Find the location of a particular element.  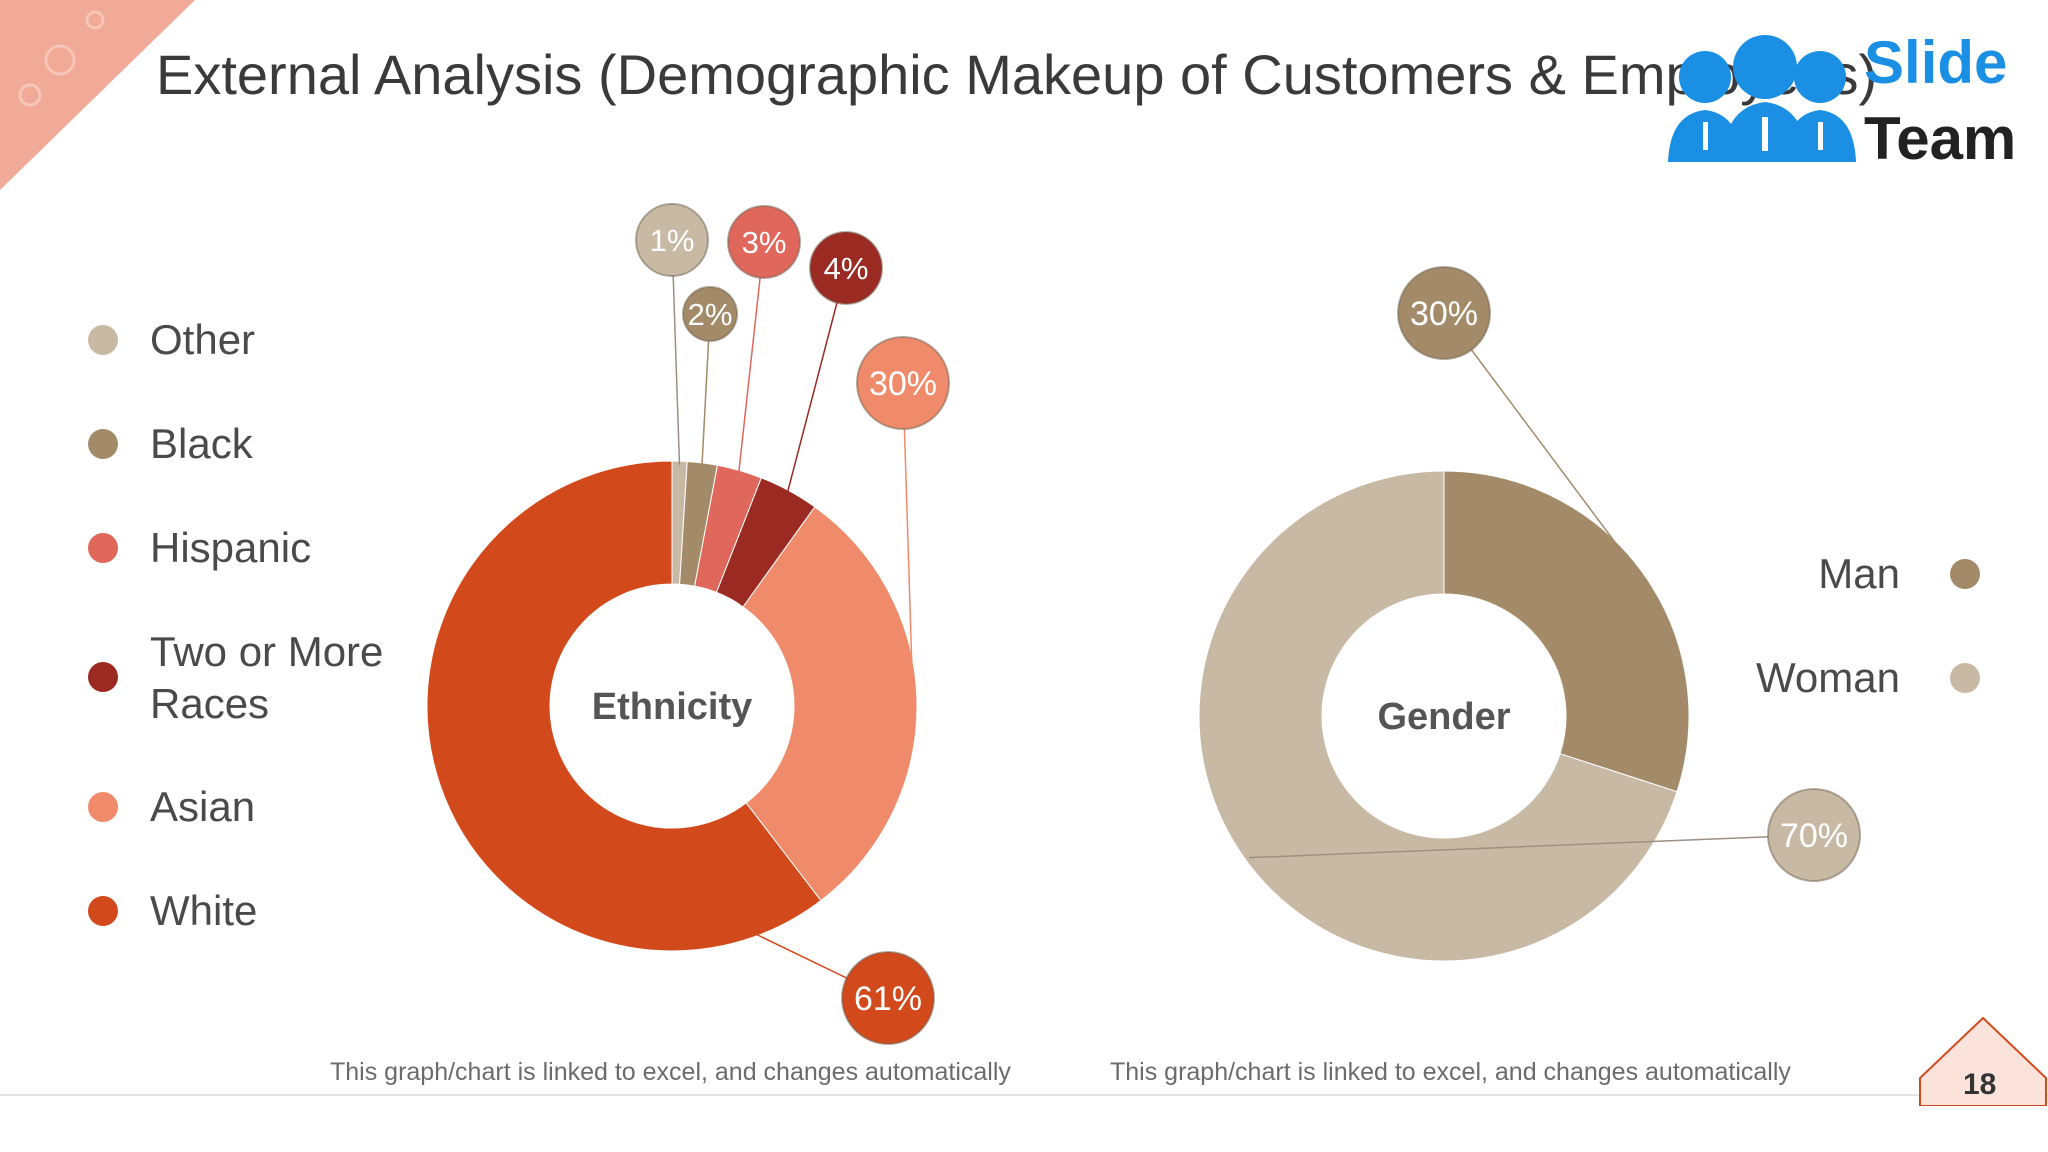

legend-item-black: Black is located at coordinates (170, 444).